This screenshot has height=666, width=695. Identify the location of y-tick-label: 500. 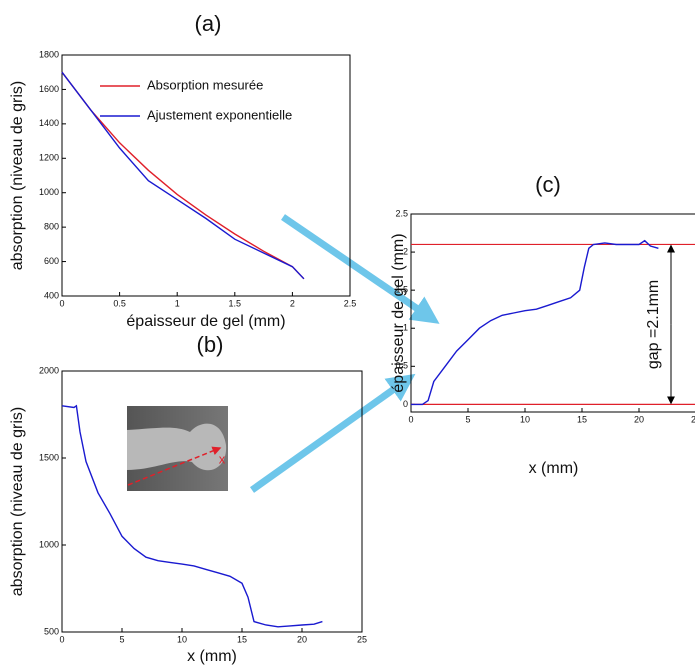
(51, 631).